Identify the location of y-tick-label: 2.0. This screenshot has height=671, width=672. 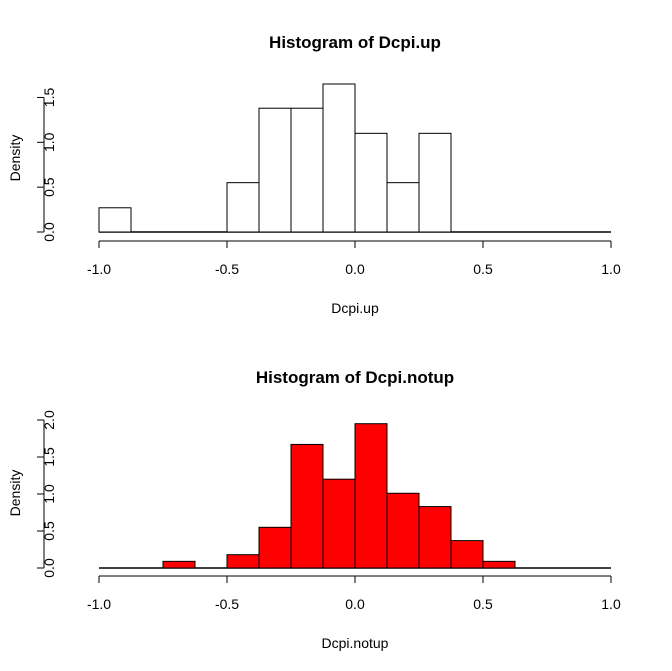
(49, 420).